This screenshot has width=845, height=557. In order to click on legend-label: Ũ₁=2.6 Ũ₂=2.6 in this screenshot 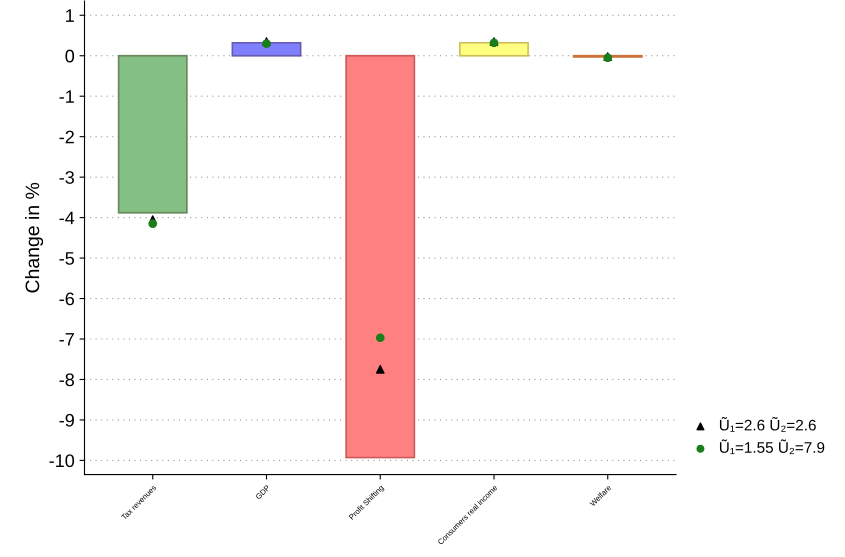, I will do `click(768, 424)`.